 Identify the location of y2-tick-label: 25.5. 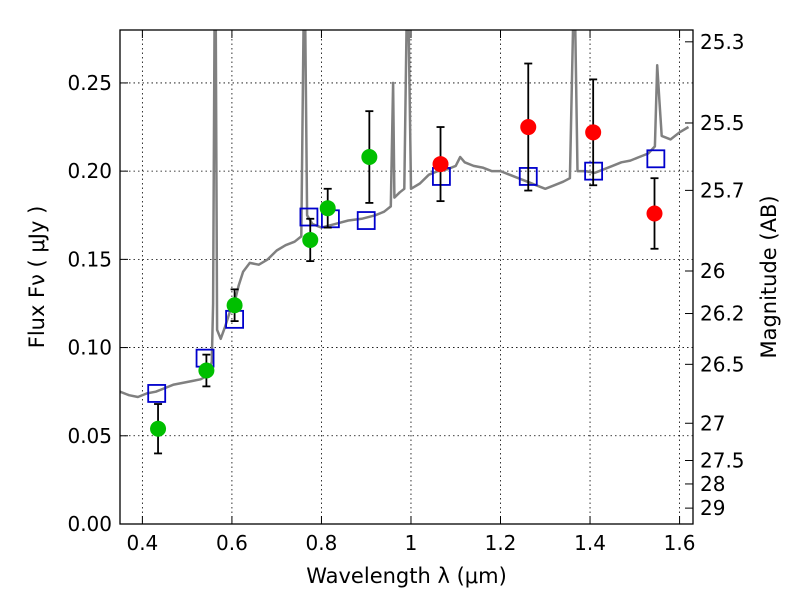
(722, 123).